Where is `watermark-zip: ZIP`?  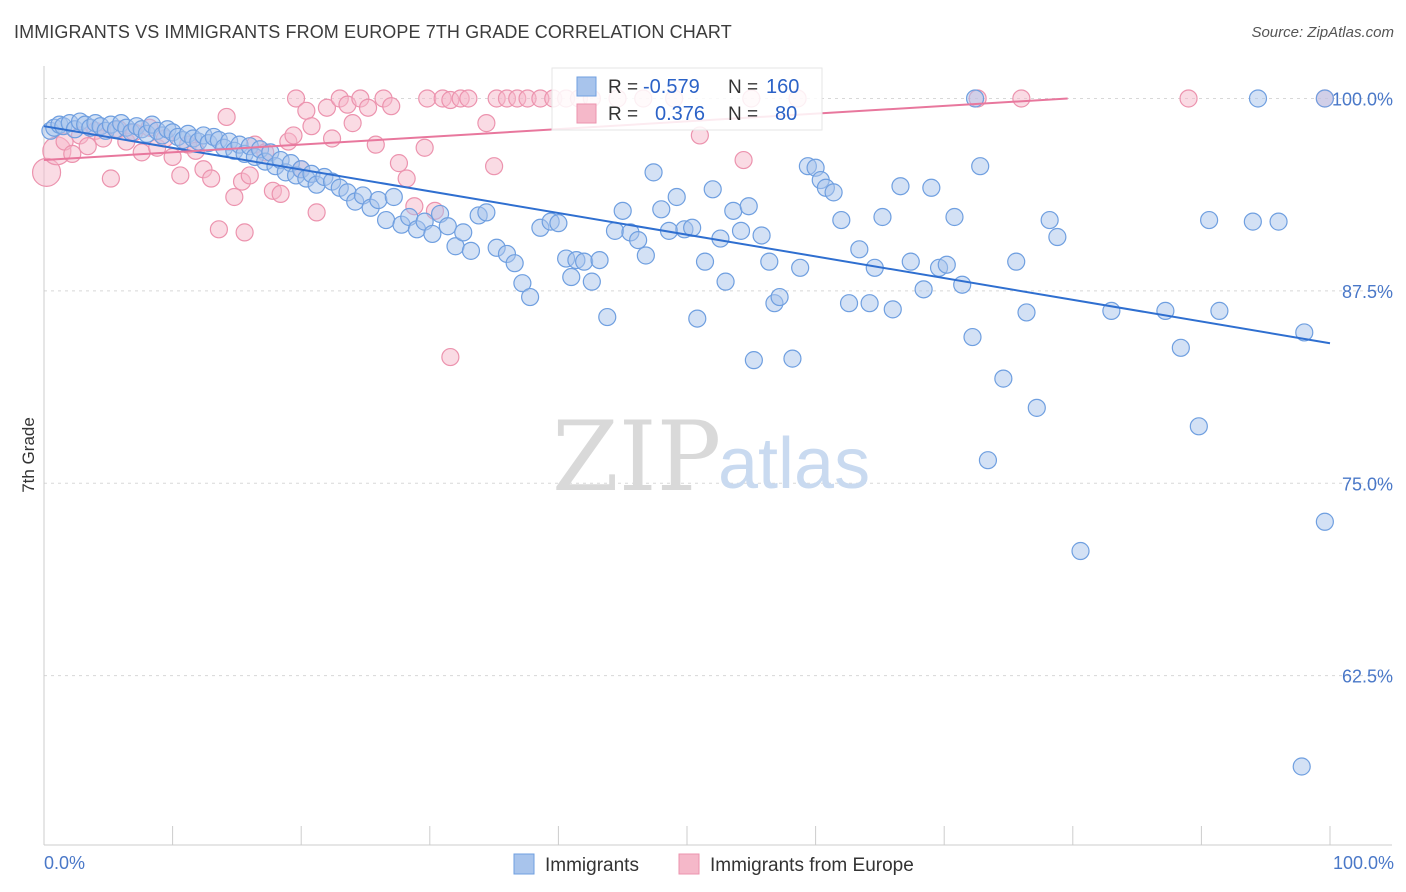
watermark-zip: ZIP is located at coordinates (636, 457).